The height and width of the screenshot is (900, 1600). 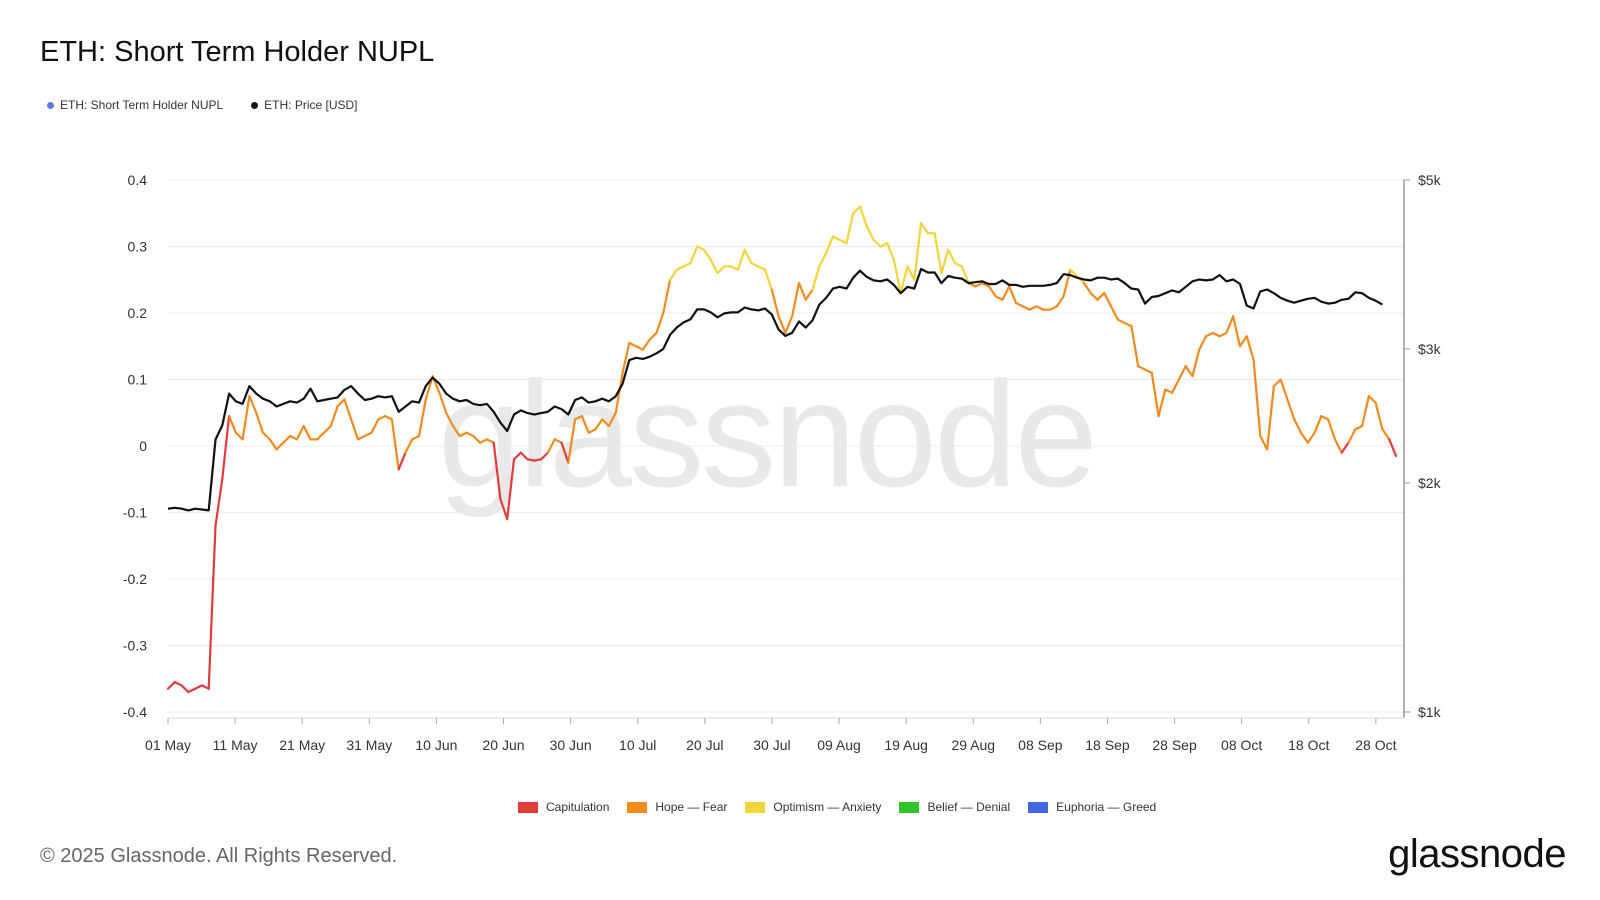 What do you see at coordinates (503, 745) in the screenshot?
I see `x-tick-label: 20 Jun` at bounding box center [503, 745].